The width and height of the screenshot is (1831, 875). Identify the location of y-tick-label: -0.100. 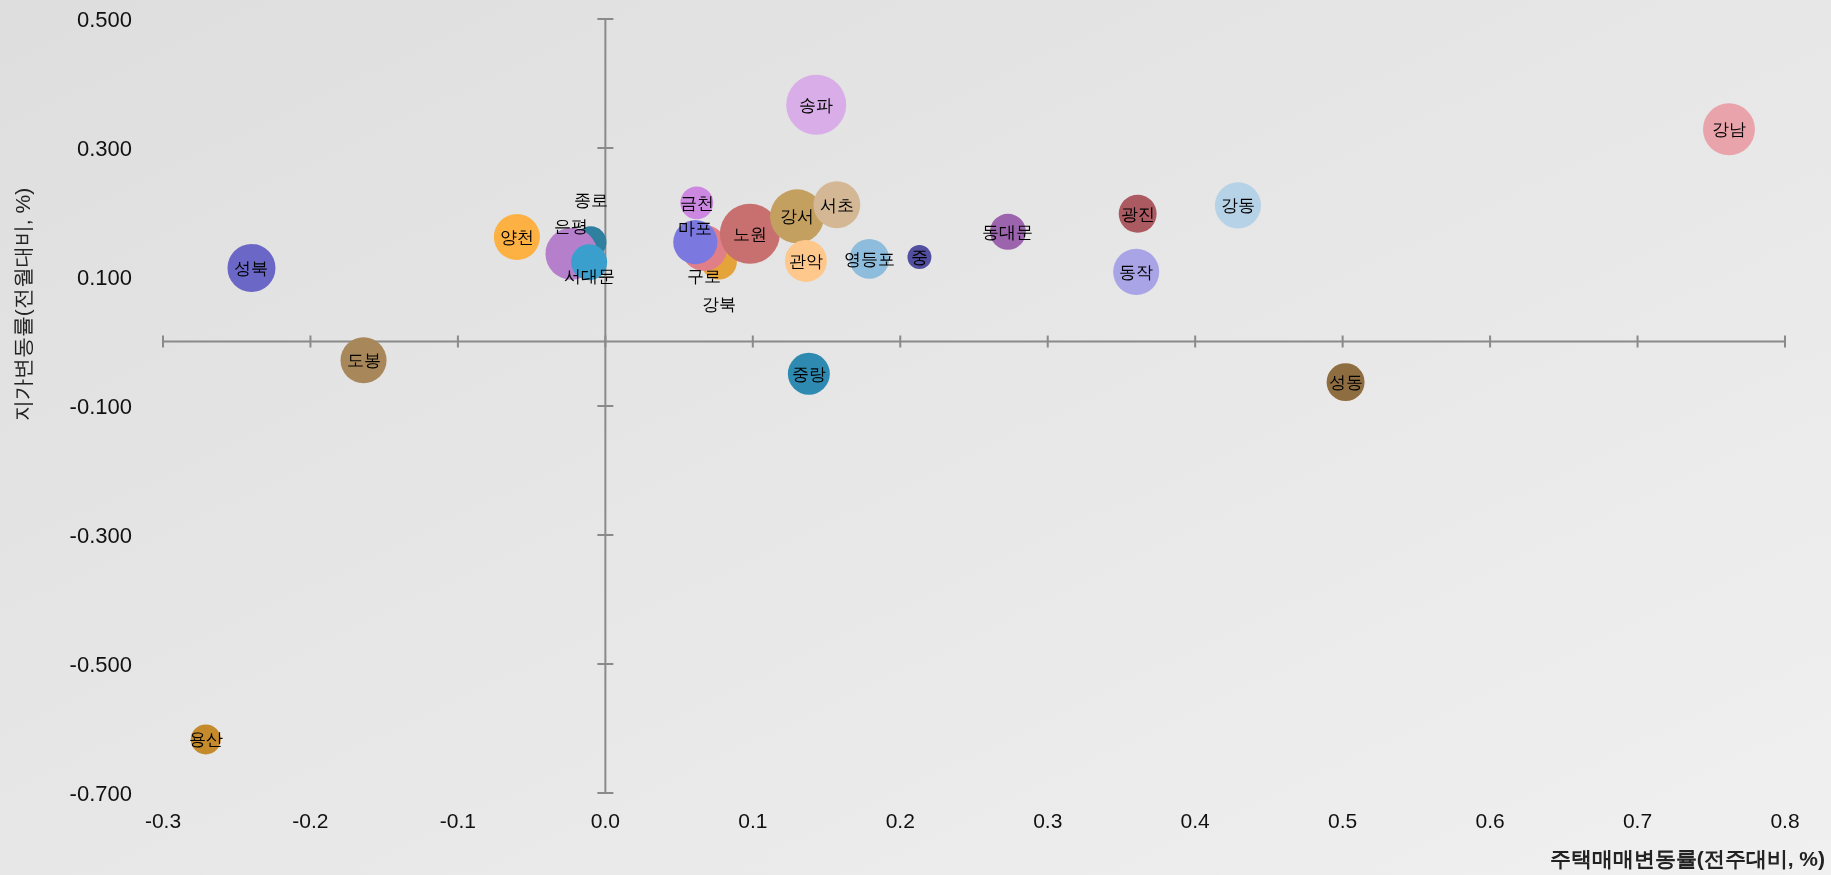
(100, 406).